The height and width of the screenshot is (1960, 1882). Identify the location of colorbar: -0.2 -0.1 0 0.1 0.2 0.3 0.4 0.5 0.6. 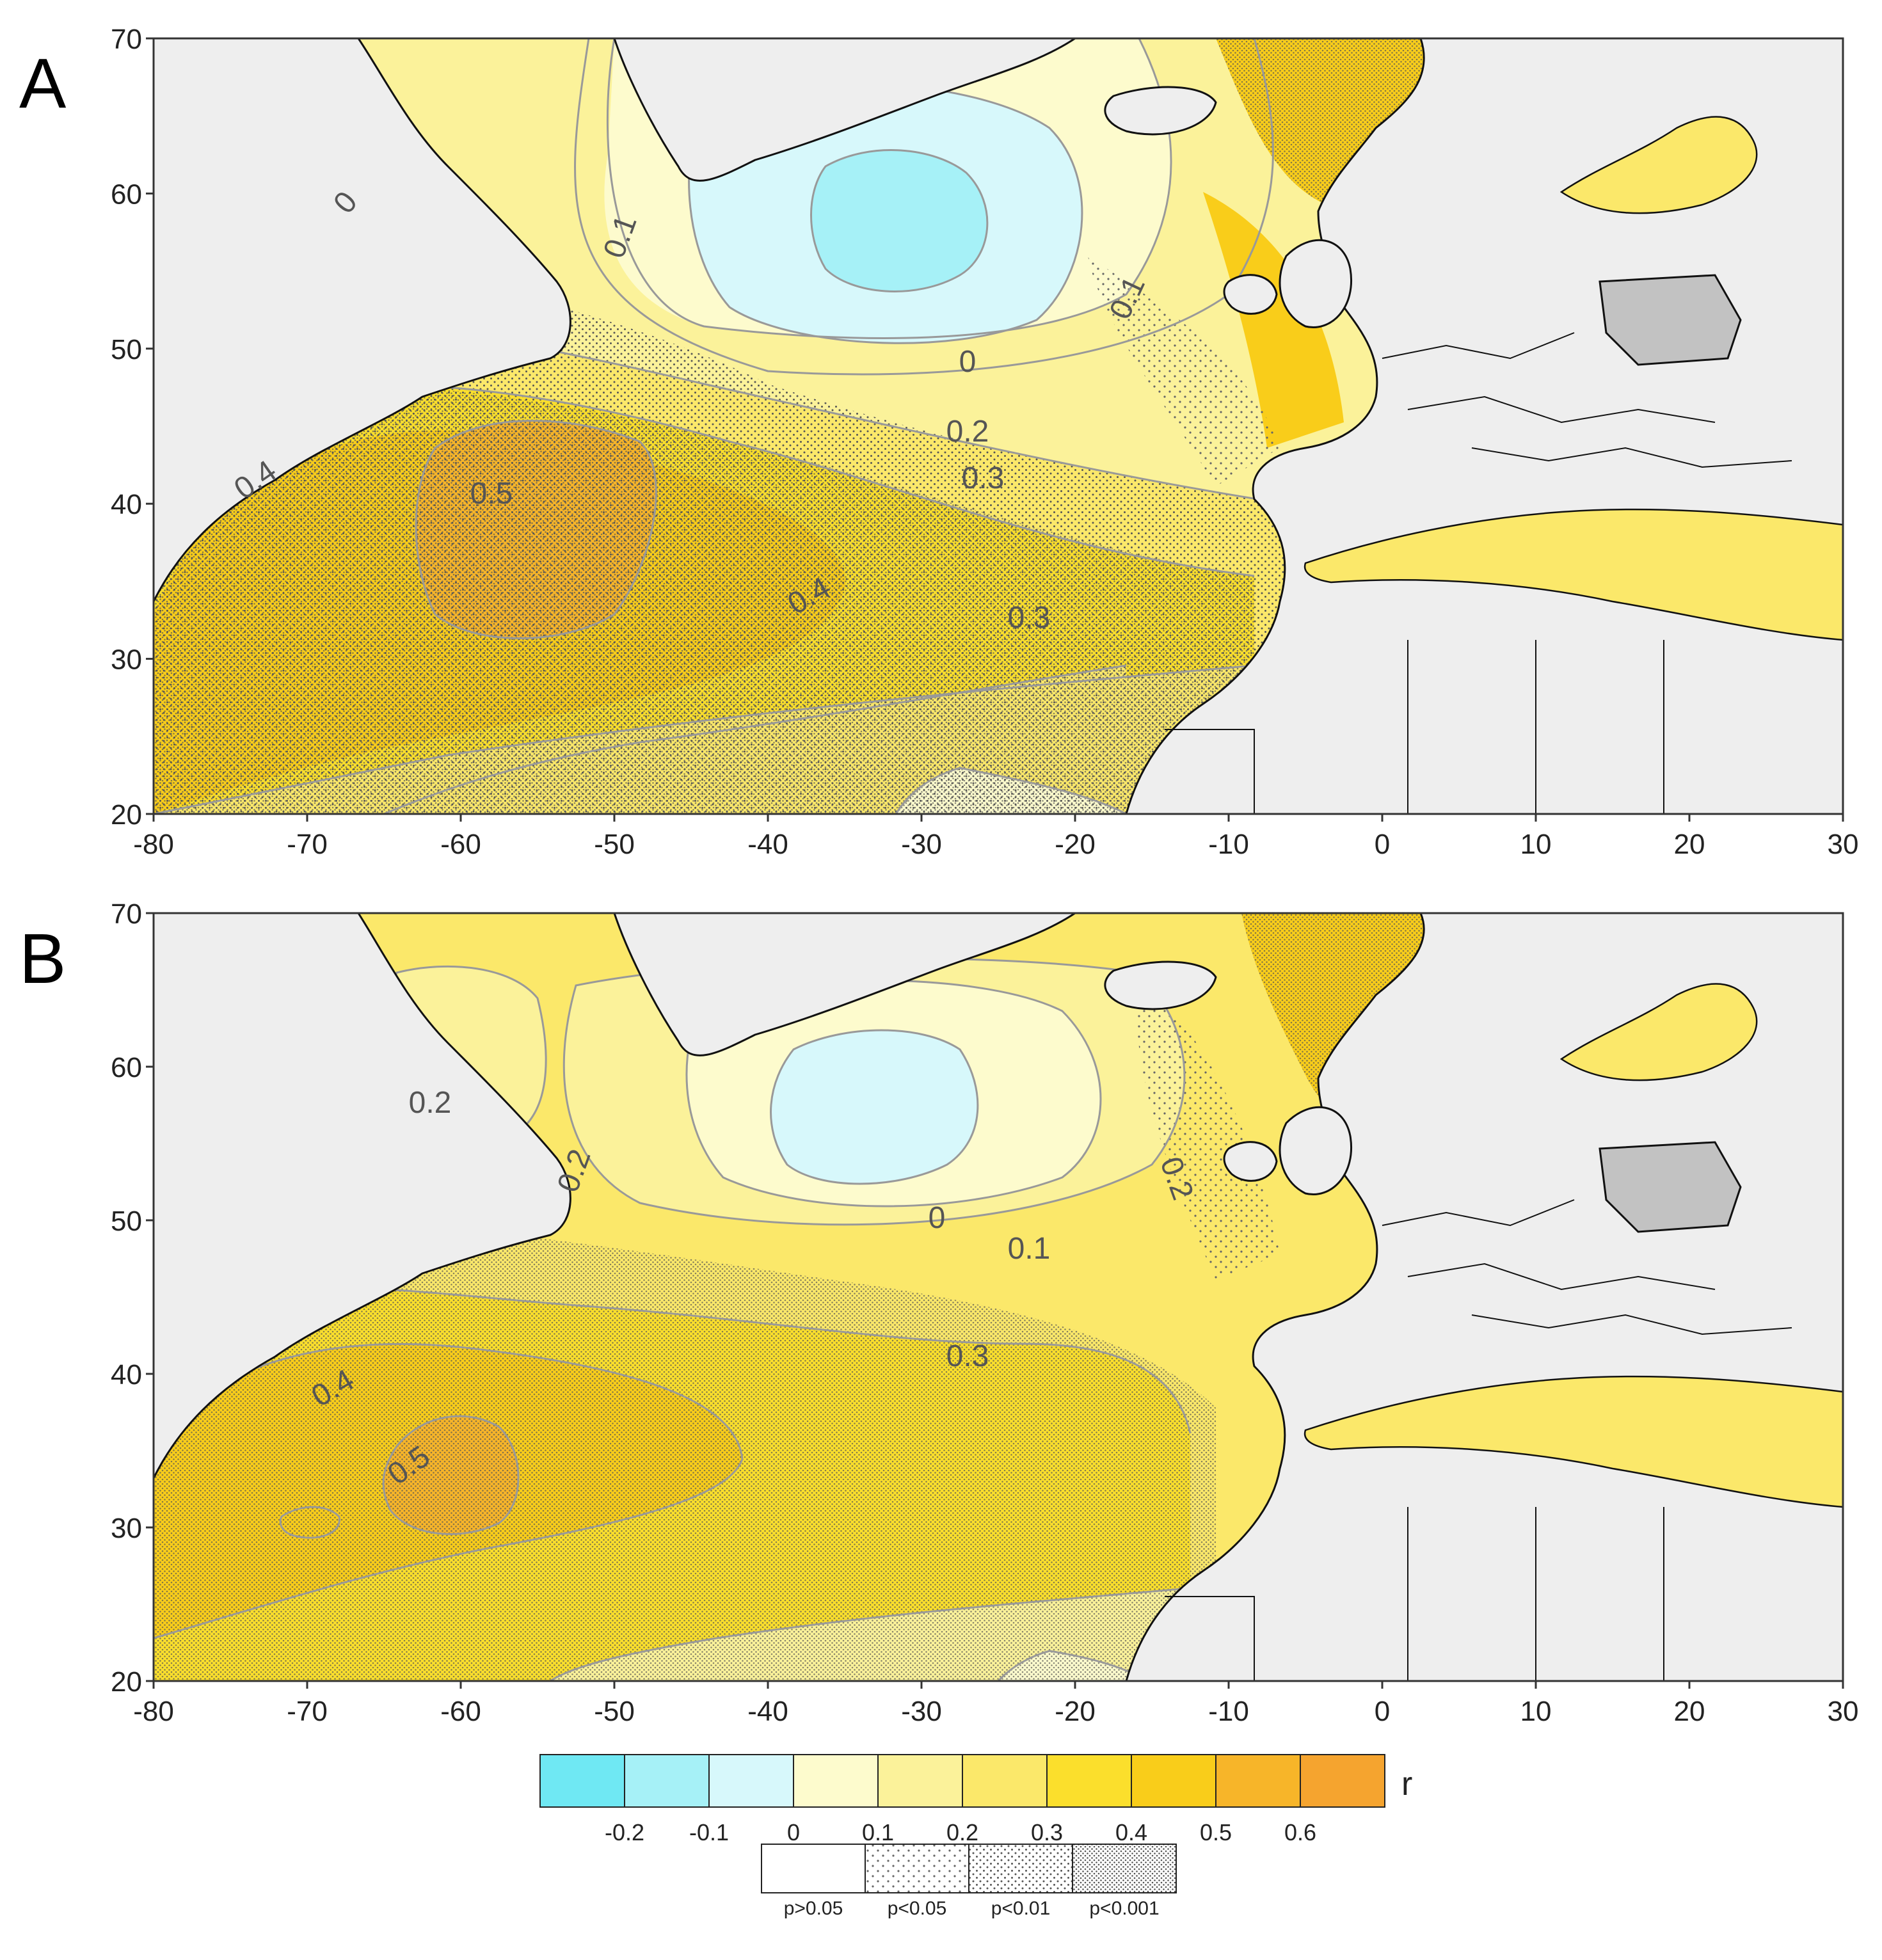
(962, 1800).